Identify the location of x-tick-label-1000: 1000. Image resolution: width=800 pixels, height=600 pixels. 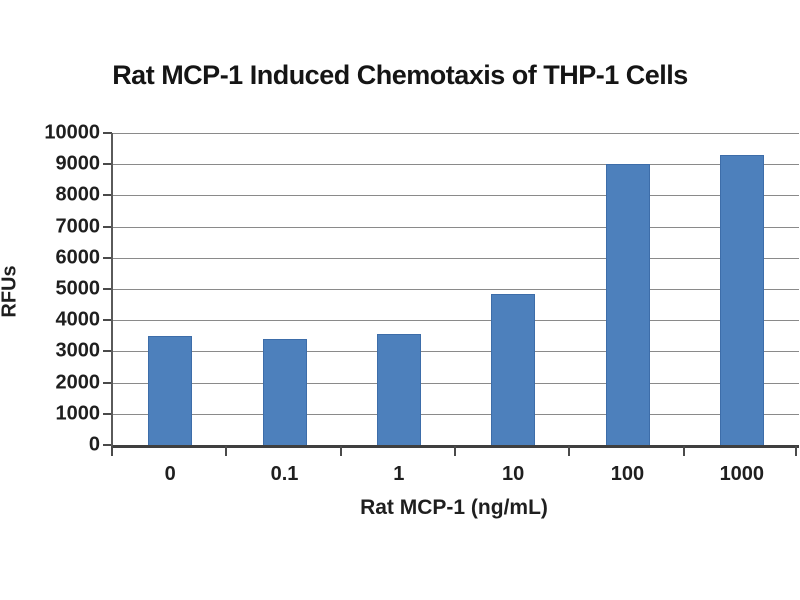
(742, 474).